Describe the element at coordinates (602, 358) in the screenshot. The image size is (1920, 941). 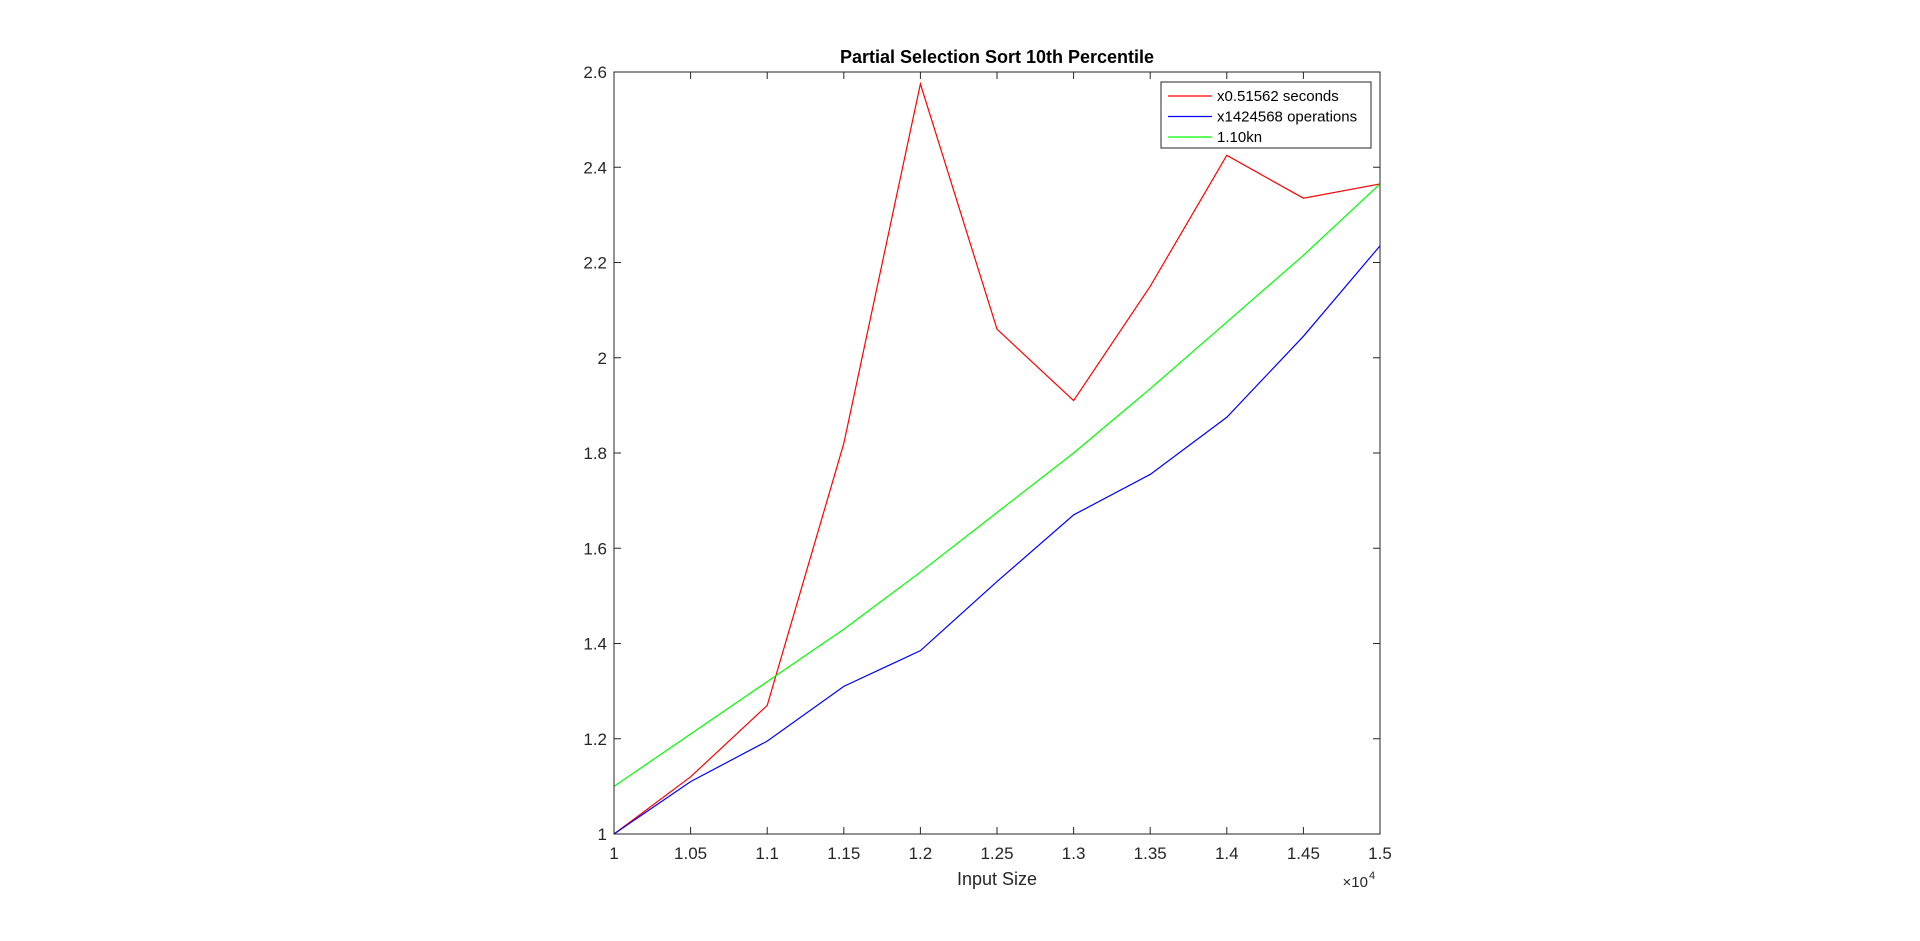
I see `y-tick-label: 2` at that location.